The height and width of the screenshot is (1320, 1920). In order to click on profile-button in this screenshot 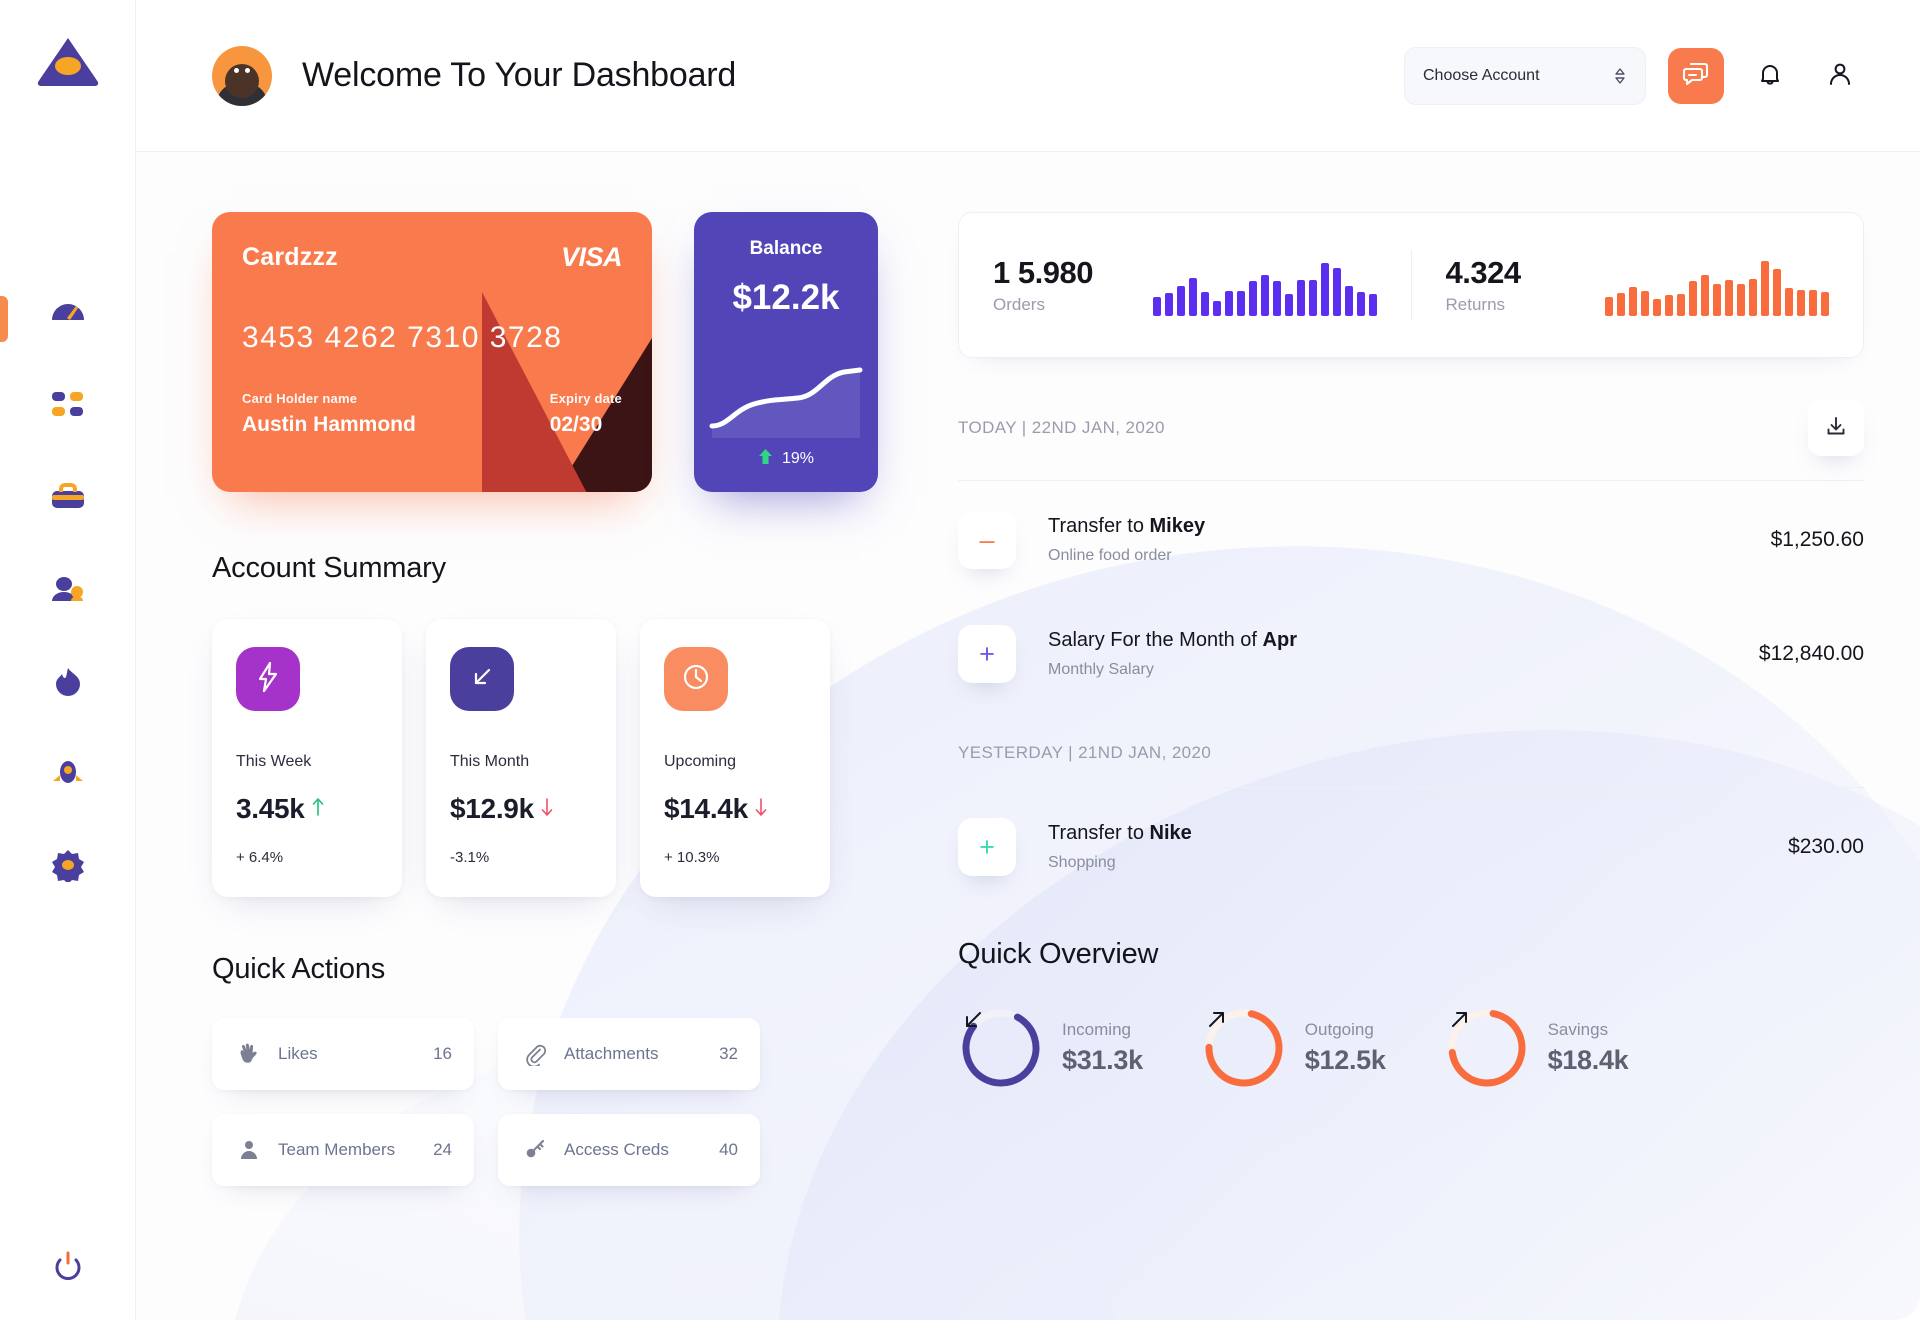, I will do `click(1840, 76)`.